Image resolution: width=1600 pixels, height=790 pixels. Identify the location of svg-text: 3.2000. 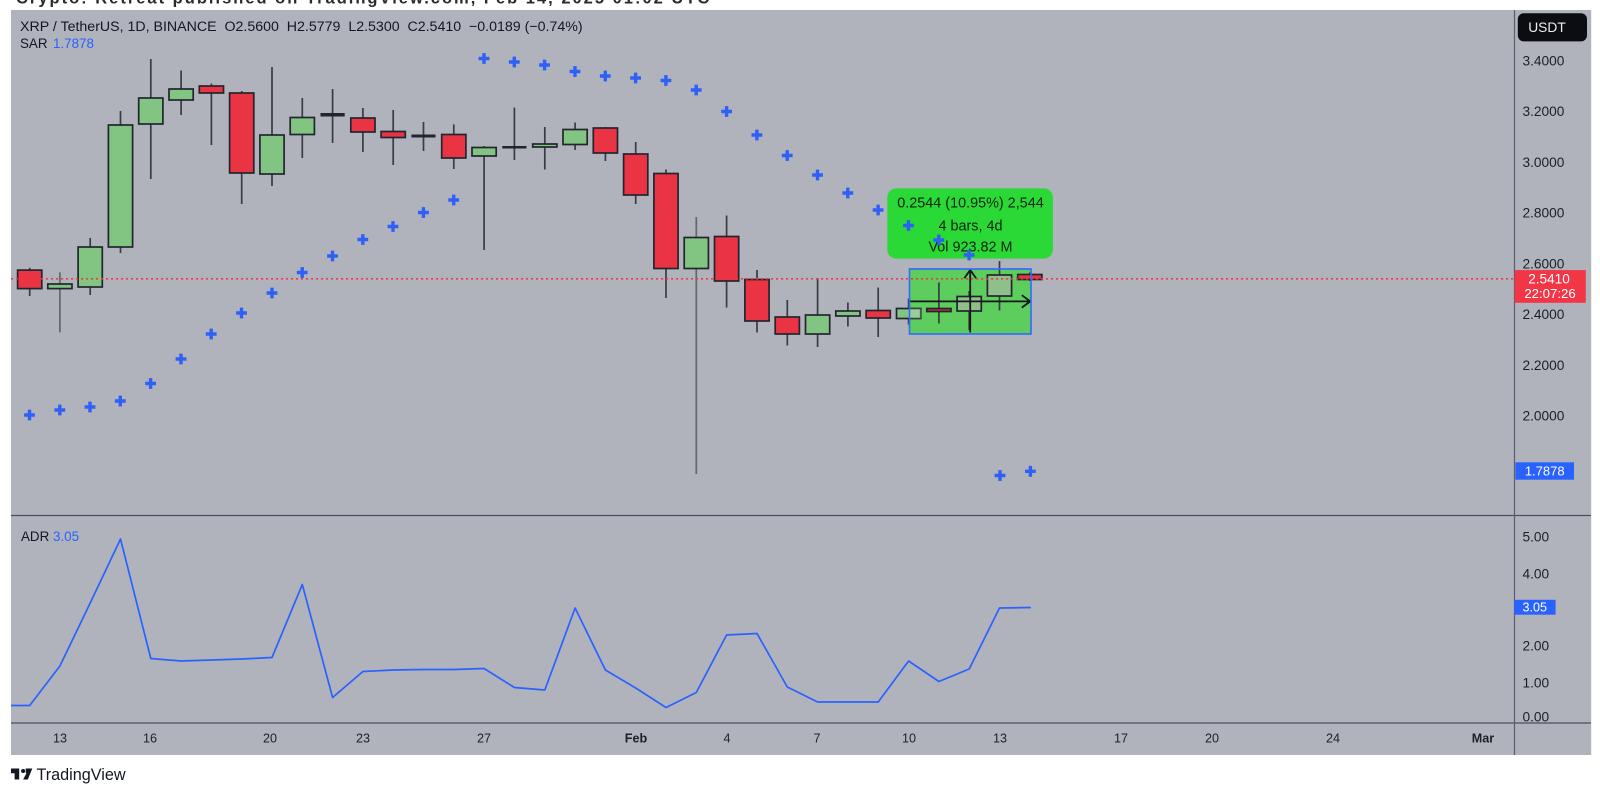
(1544, 111).